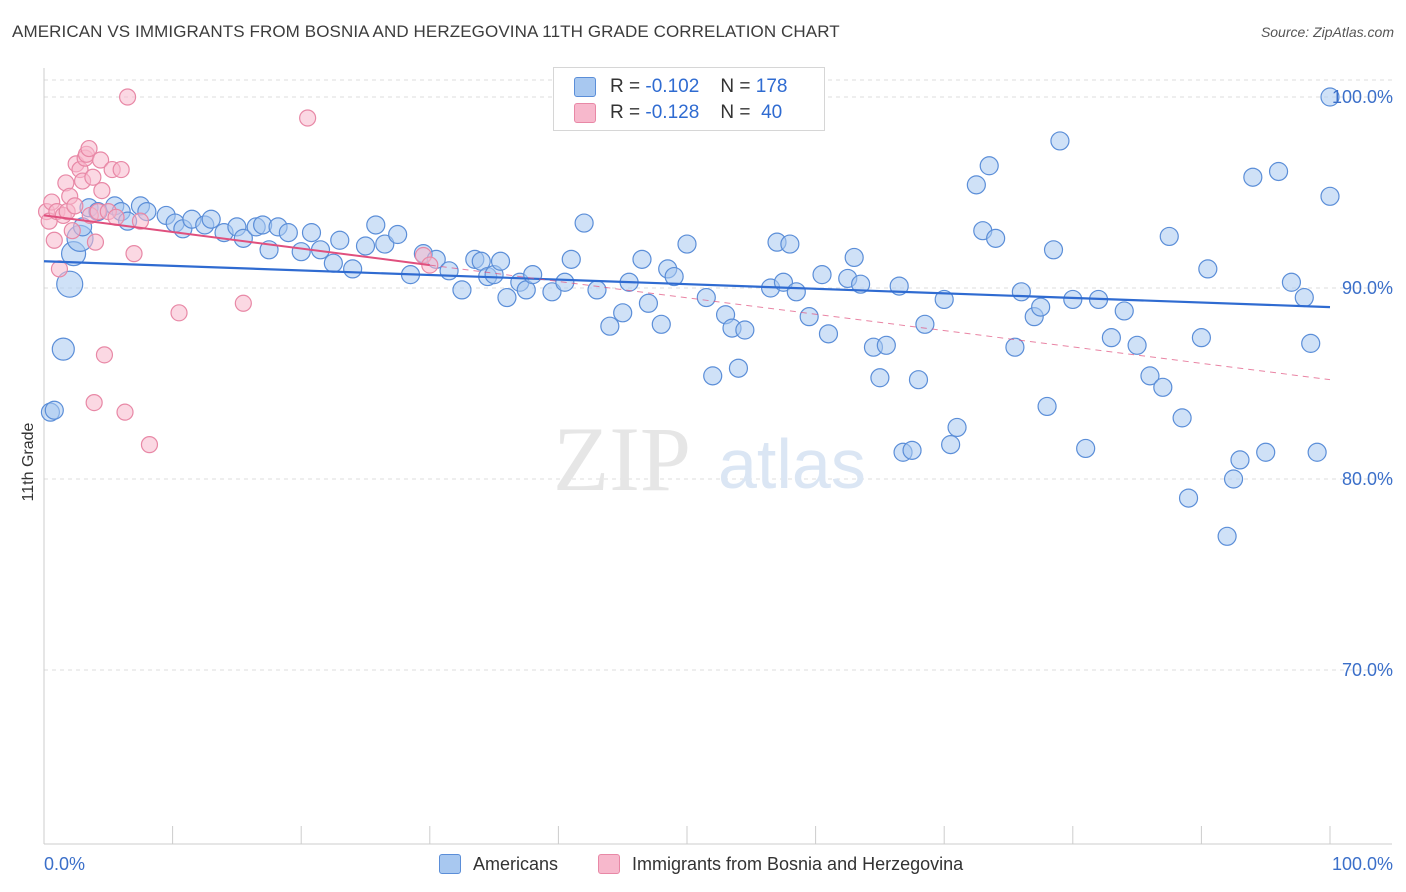 The height and width of the screenshot is (892, 1406). What do you see at coordinates (687, 284) in the screenshot?
I see `americans-trend-line` at bounding box center [687, 284].